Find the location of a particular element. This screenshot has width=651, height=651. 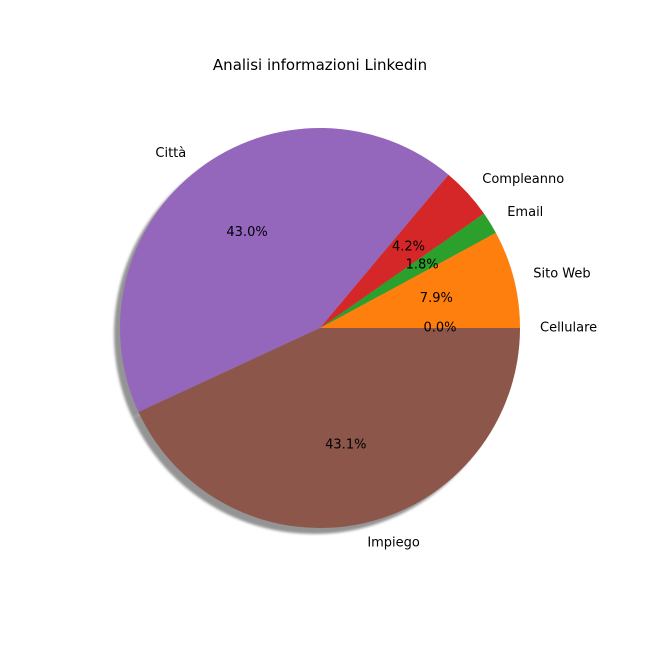

percent-label-citta: 43.0% is located at coordinates (246, 232).